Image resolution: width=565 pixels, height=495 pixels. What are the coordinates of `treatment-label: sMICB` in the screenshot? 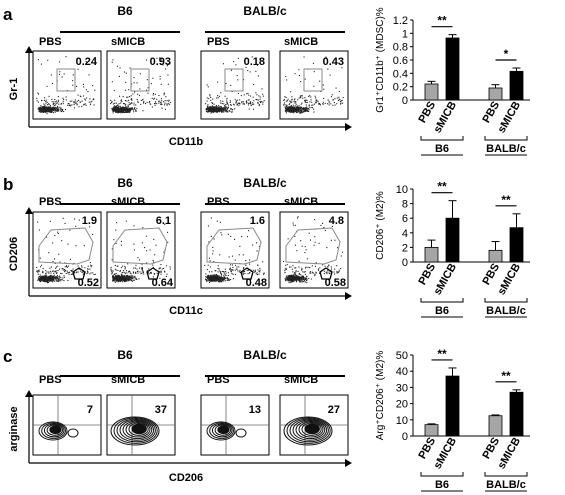 It's located at (301, 380).